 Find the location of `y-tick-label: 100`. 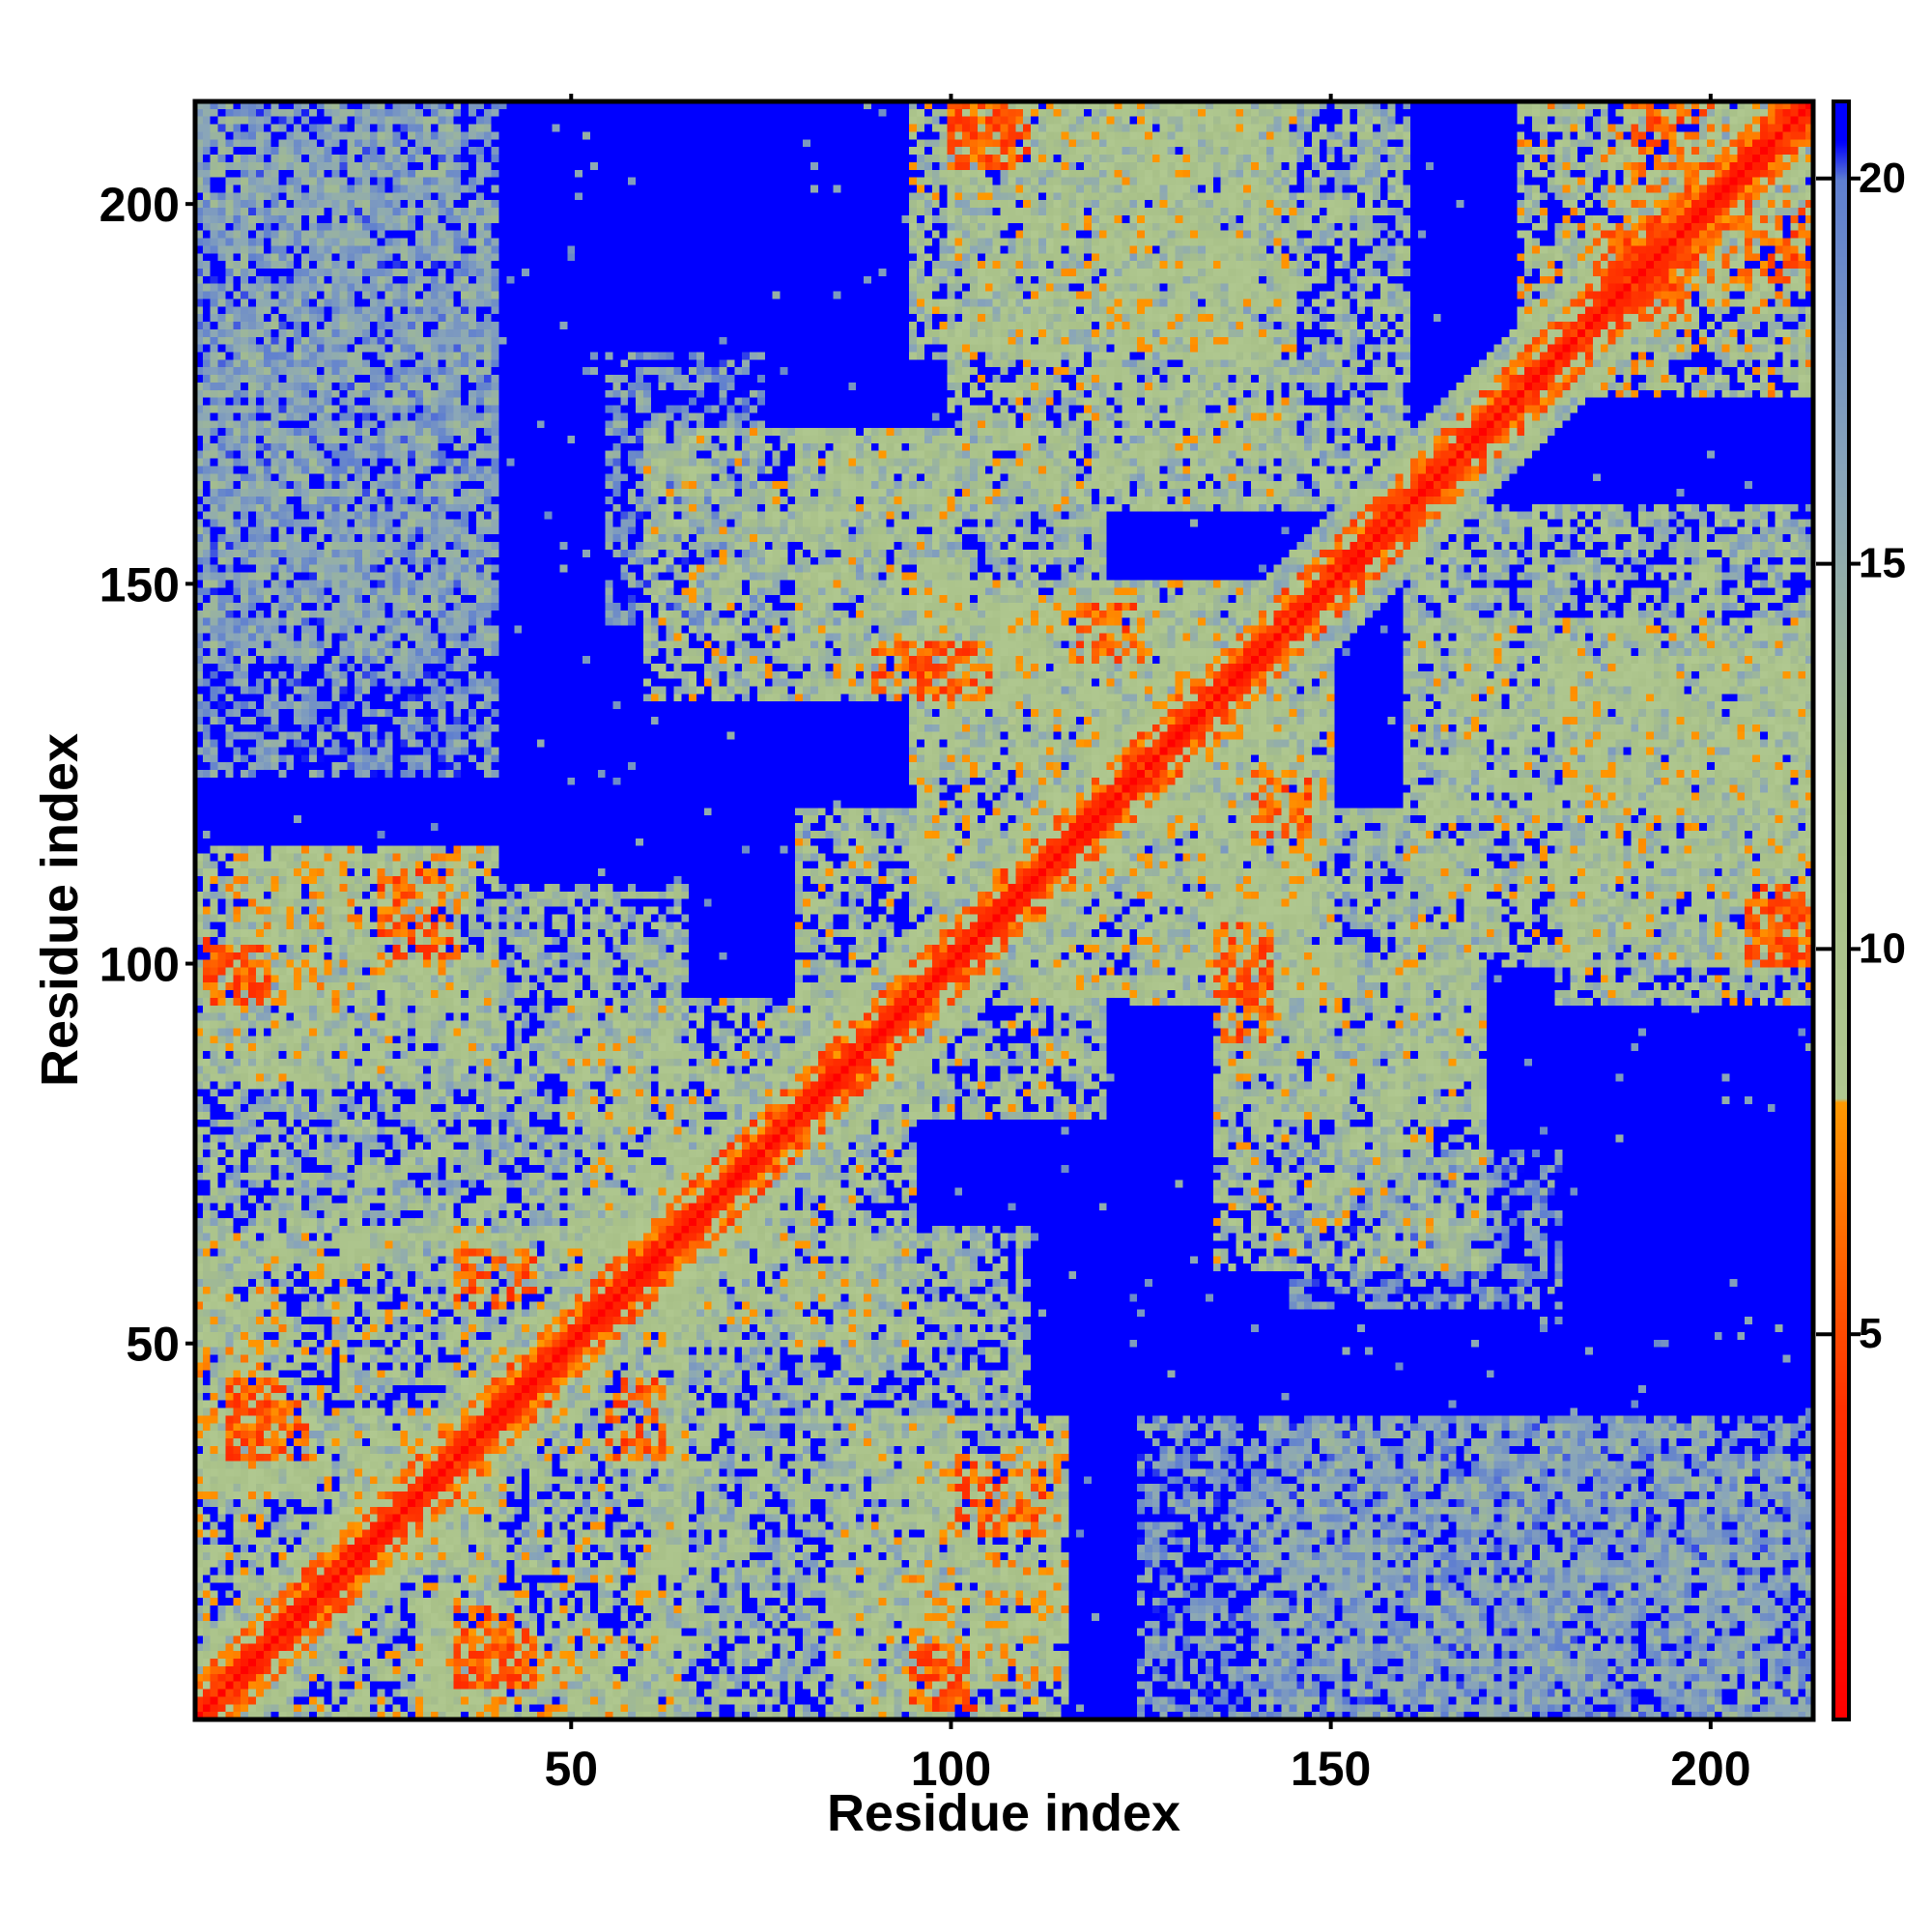

y-tick-label: 100 is located at coordinates (139, 965).